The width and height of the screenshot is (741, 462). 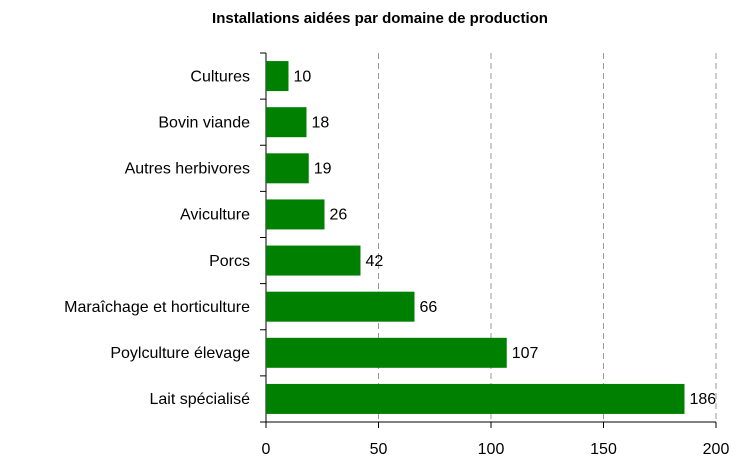 I want to click on value-label: 107, so click(x=525, y=353).